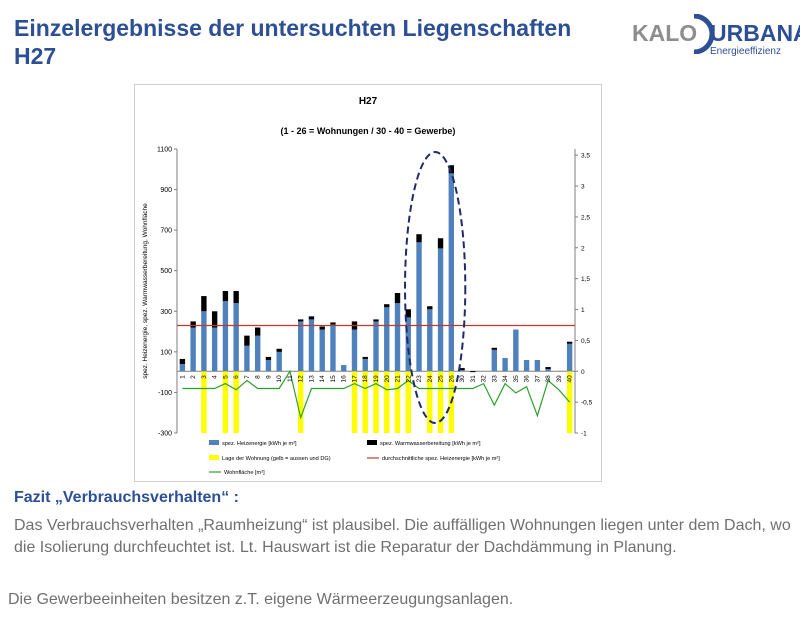 The width and height of the screenshot is (800, 620). I want to click on x-tick-label: 31, so click(473, 379).